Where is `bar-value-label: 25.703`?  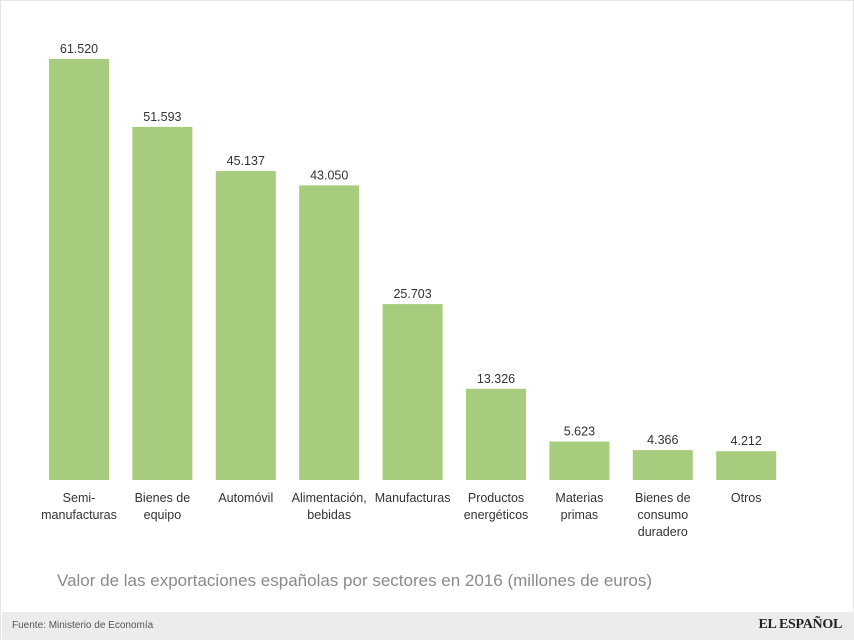 bar-value-label: 25.703 is located at coordinates (412, 294).